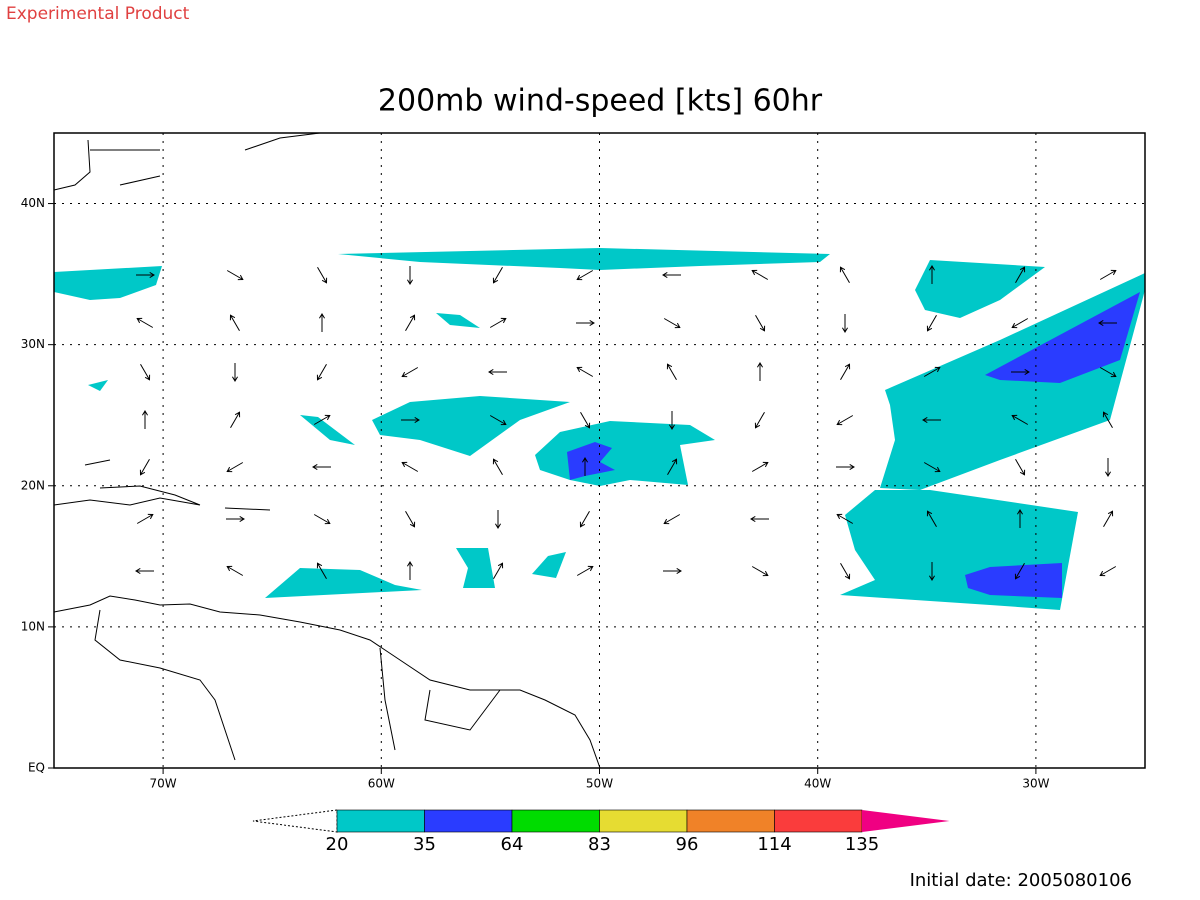 Image resolution: width=1200 pixels, height=900 pixels. I want to click on map-title: 200mb wind-speed [kts] 60hr, so click(600, 101).